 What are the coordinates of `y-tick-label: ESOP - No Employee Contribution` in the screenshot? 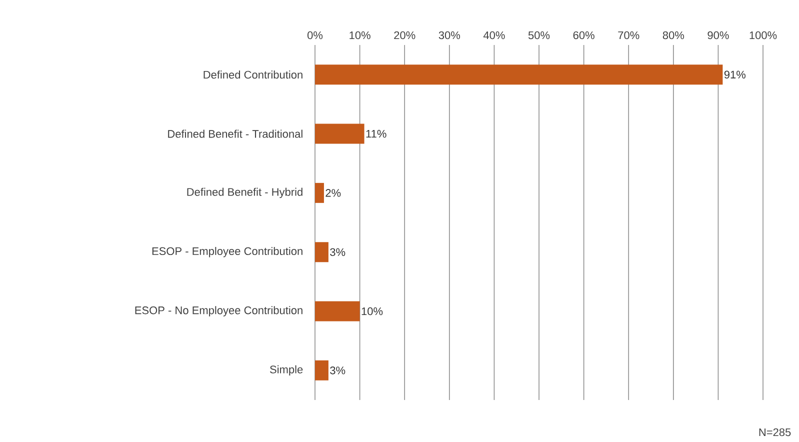 It's located at (218, 311).